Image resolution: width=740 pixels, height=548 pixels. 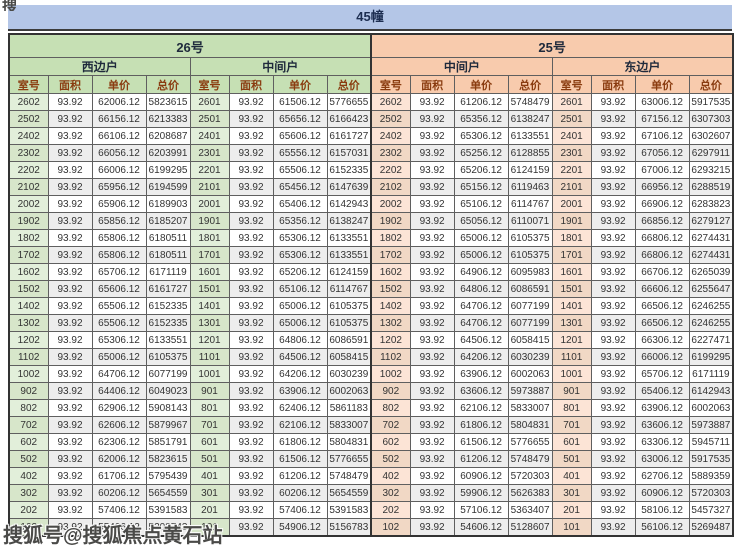 What do you see at coordinates (28, 493) in the screenshot?
I see `room-cell: 302` at bounding box center [28, 493].